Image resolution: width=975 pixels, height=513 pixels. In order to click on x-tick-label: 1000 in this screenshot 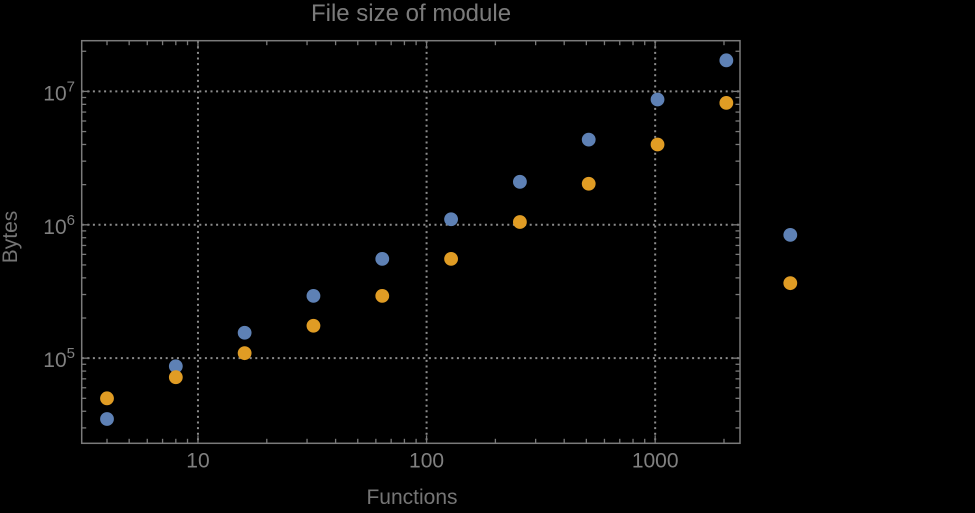, I will do `click(655, 461)`.